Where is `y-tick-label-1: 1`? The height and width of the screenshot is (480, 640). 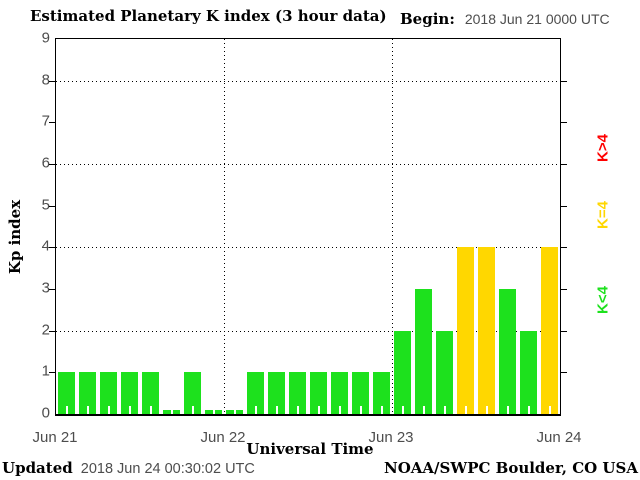 y-tick-label-1: 1 is located at coordinates (45, 371).